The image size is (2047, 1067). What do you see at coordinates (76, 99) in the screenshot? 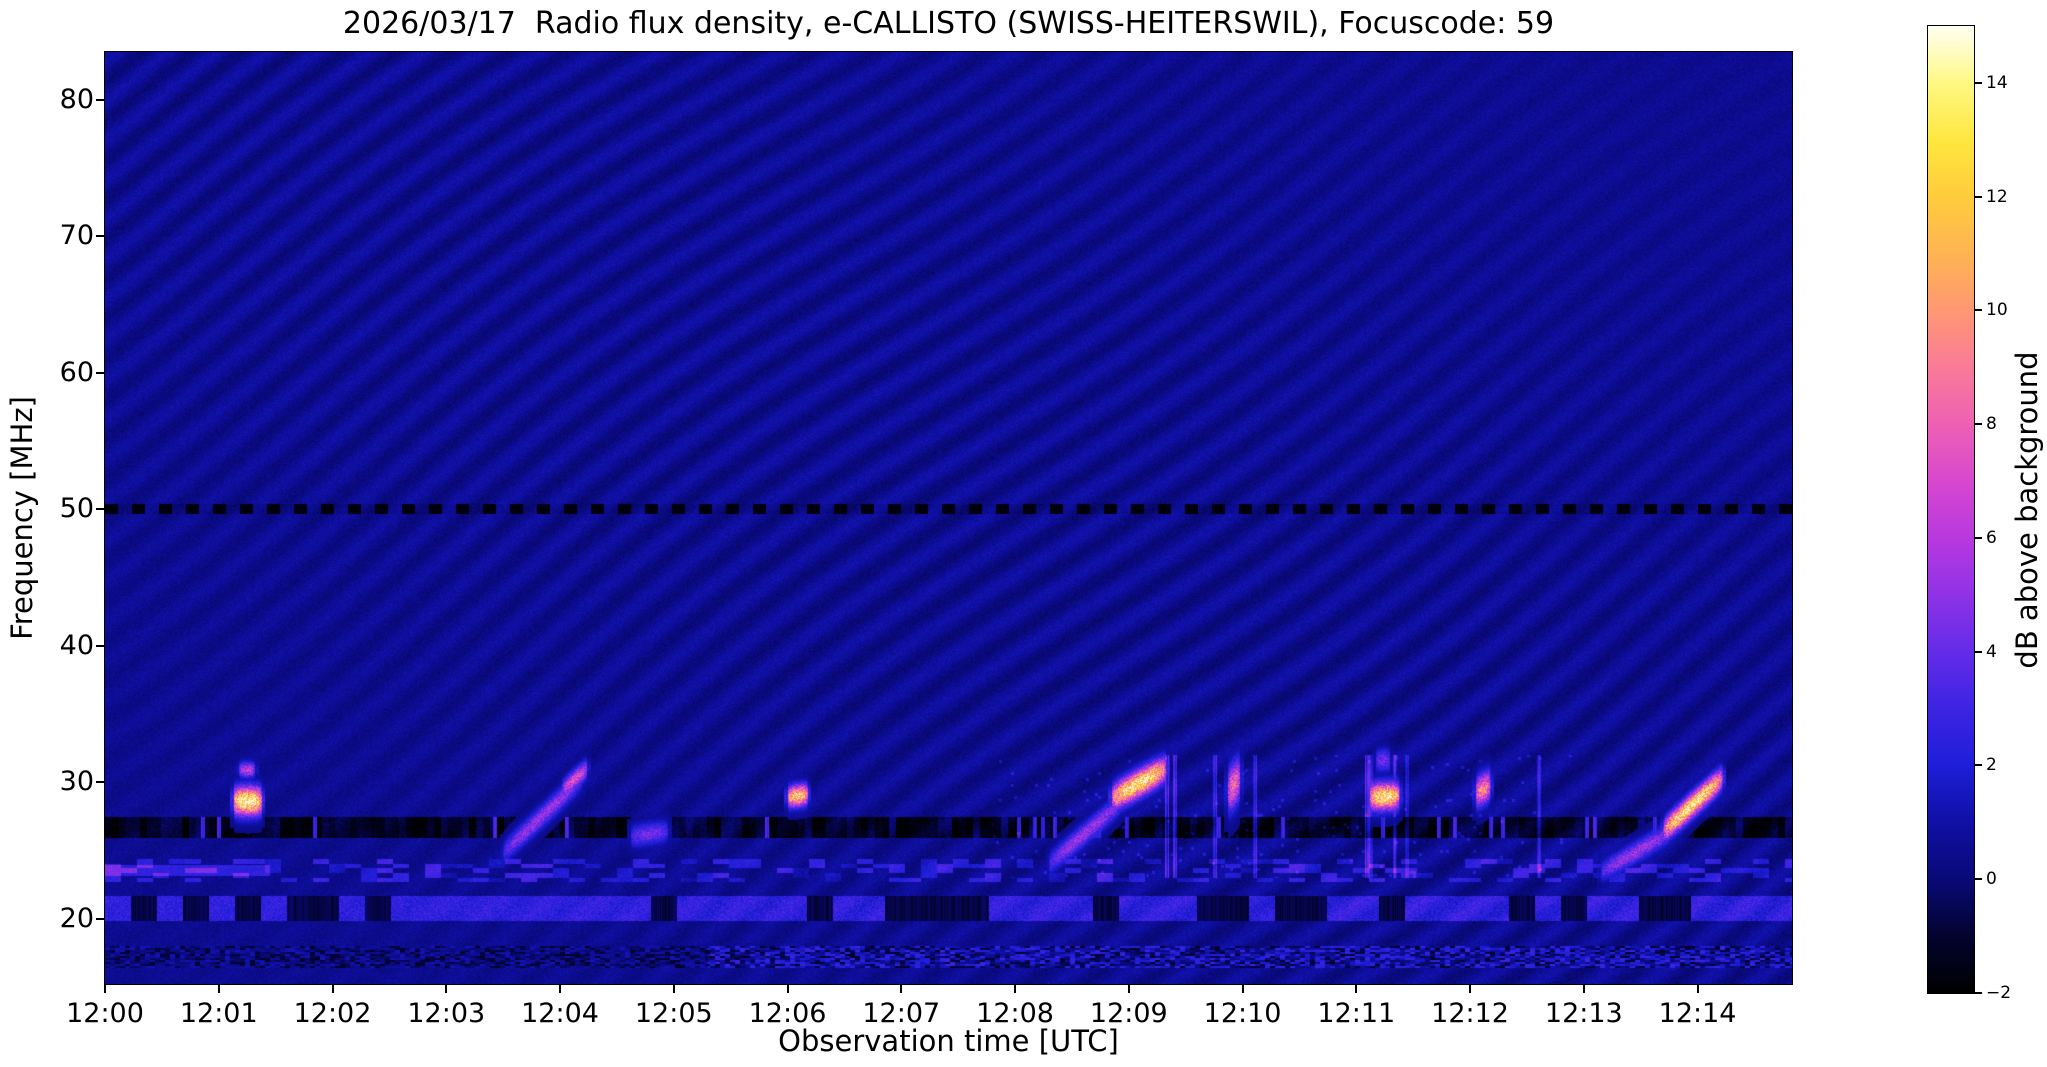
I see `y-tick-label: 80` at bounding box center [76, 99].